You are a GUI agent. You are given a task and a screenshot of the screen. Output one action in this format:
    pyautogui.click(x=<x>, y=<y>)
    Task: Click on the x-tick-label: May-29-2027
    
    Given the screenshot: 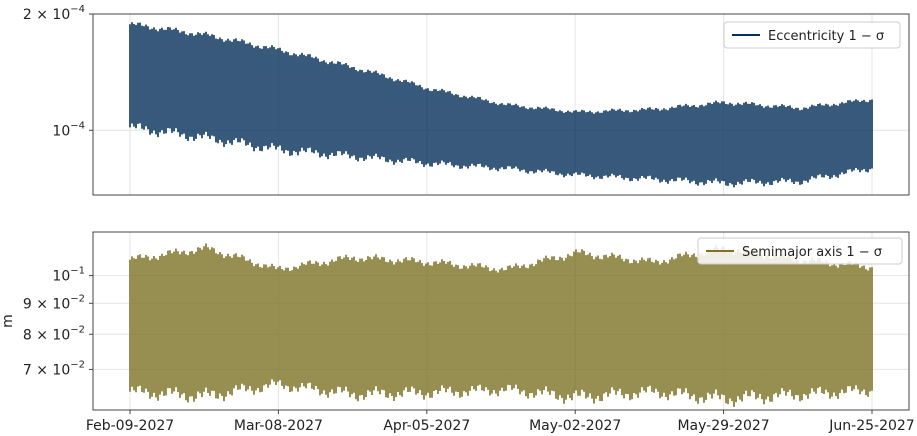 What is the action you would take?
    pyautogui.click(x=723, y=426)
    